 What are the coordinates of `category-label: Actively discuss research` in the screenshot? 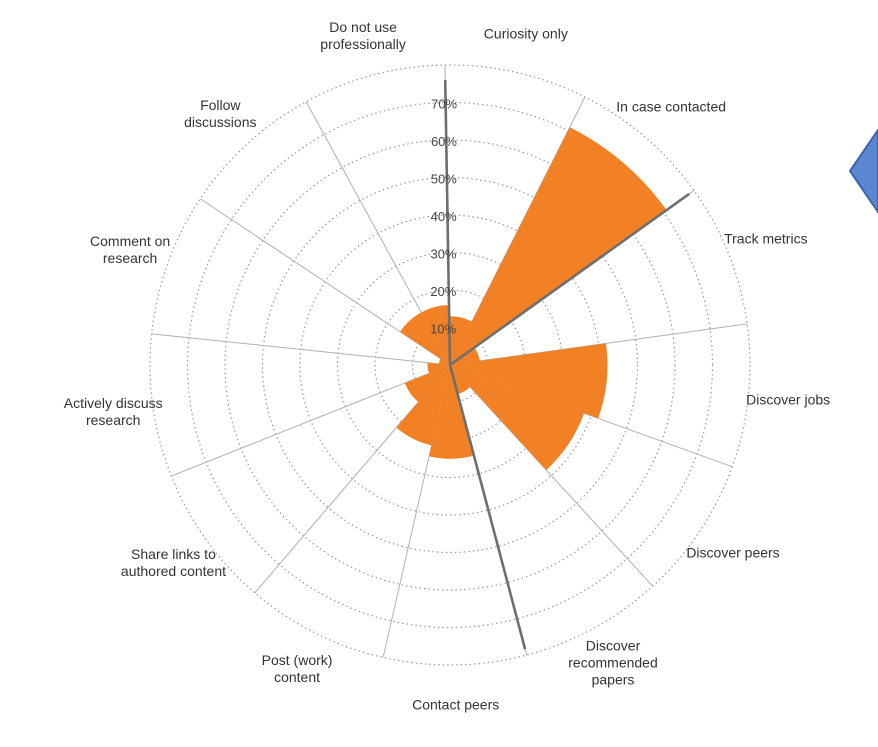 It's located at (113, 411).